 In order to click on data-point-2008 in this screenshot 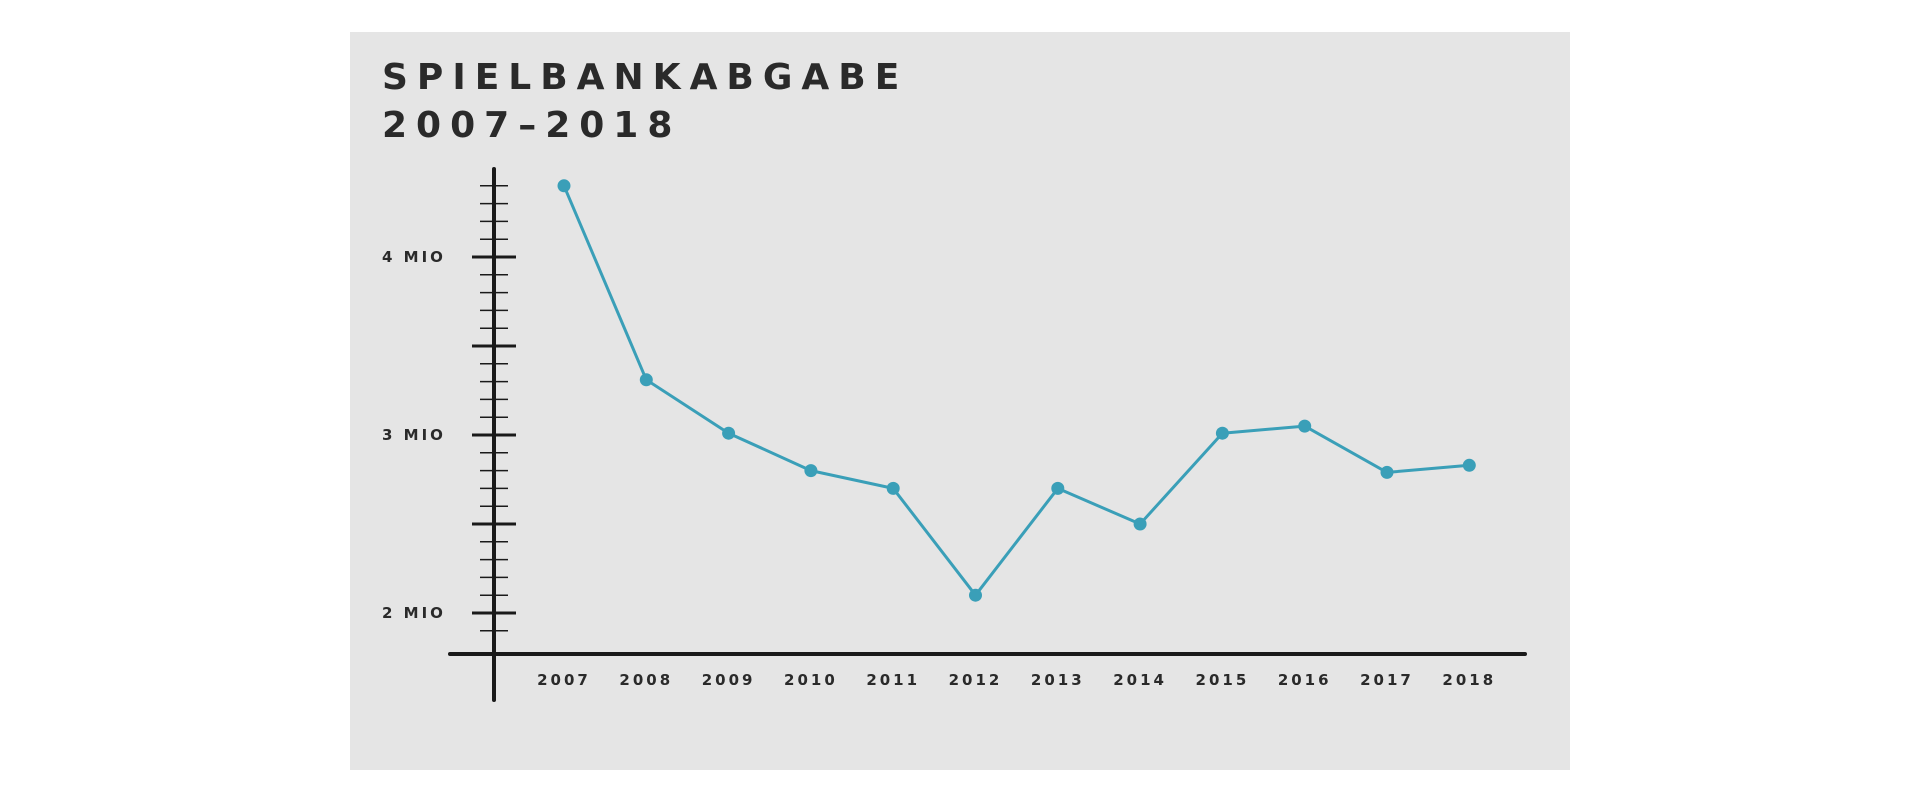, I will do `click(646, 380)`.